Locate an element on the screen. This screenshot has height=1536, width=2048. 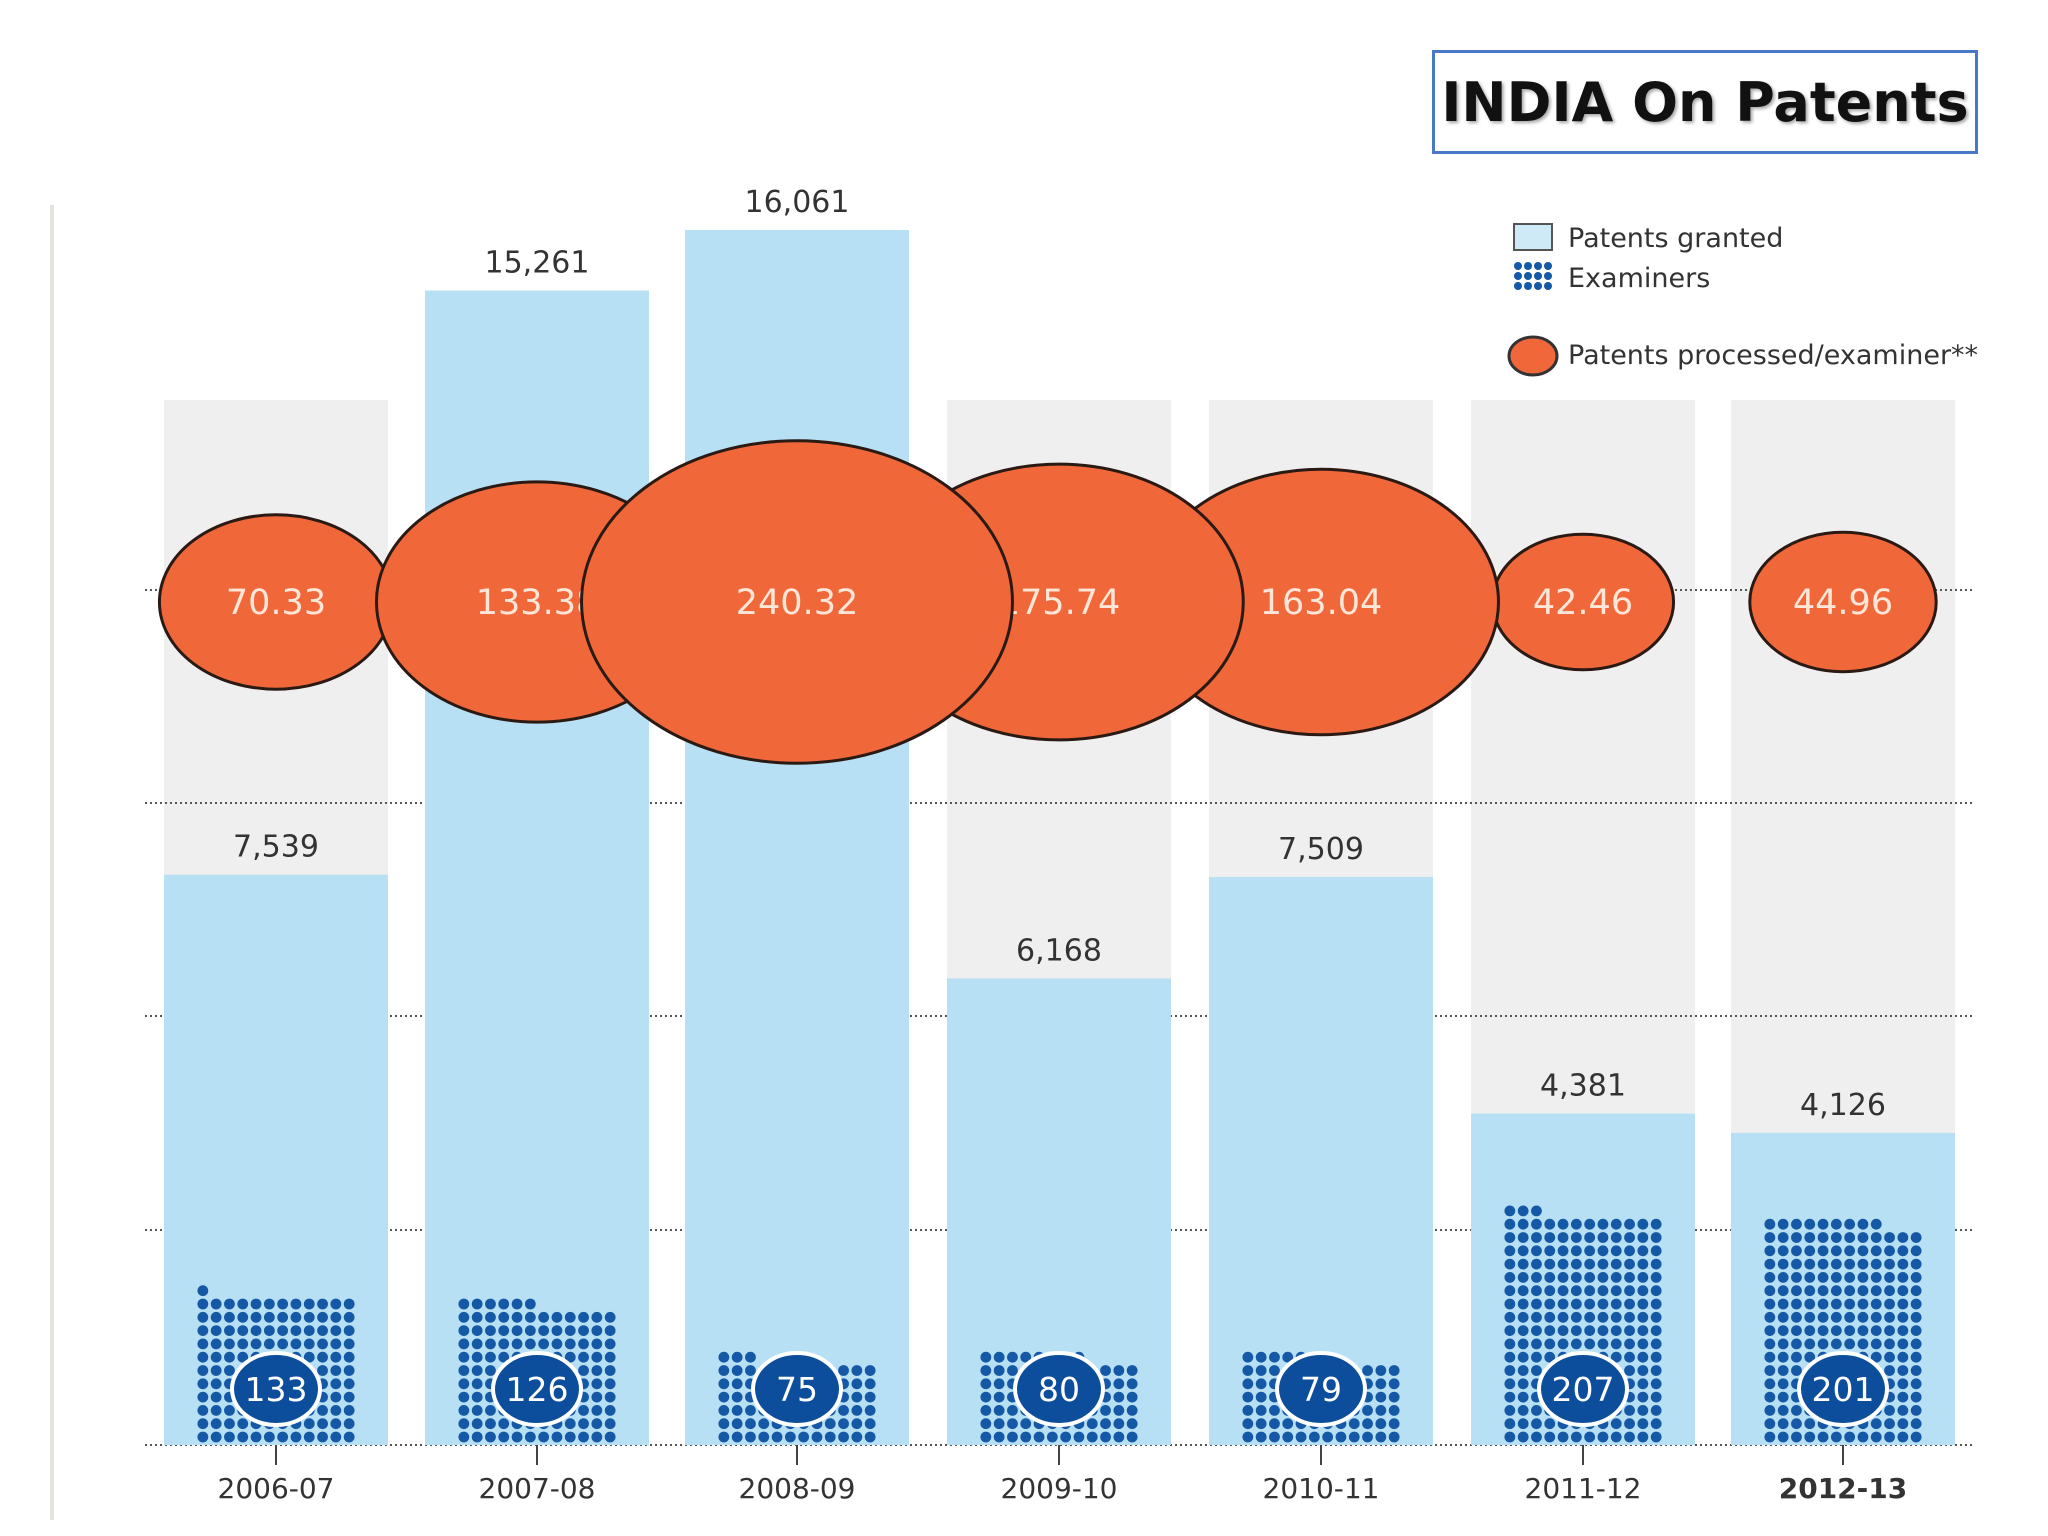
legend-examiners-label: Examiners is located at coordinates (1639, 278).